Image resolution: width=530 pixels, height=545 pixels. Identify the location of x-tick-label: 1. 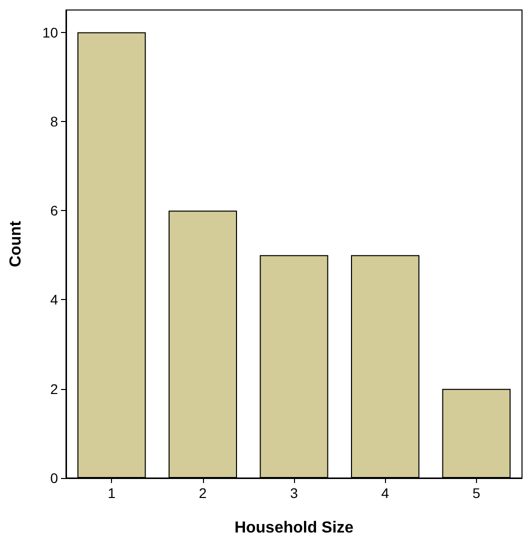
(112, 493).